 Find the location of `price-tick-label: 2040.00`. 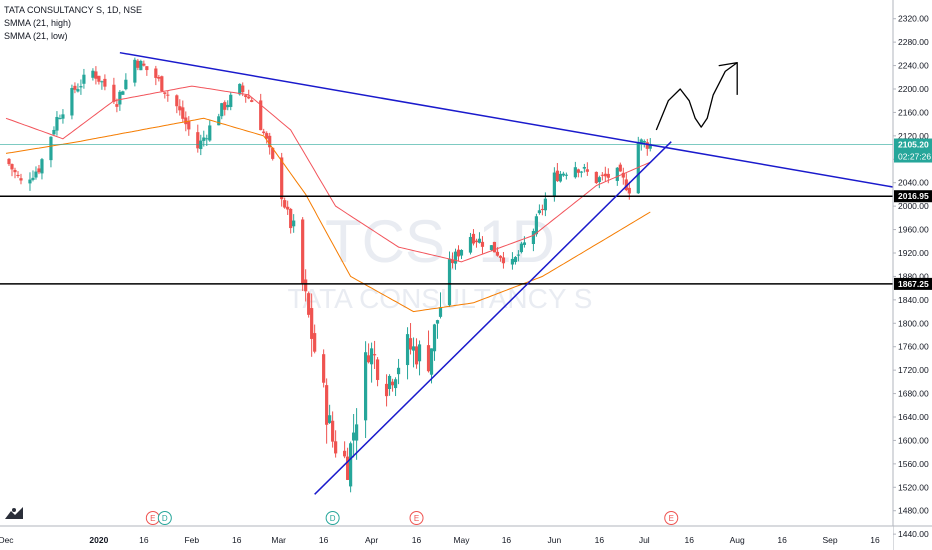

price-tick-label: 2040.00 is located at coordinates (913, 183).